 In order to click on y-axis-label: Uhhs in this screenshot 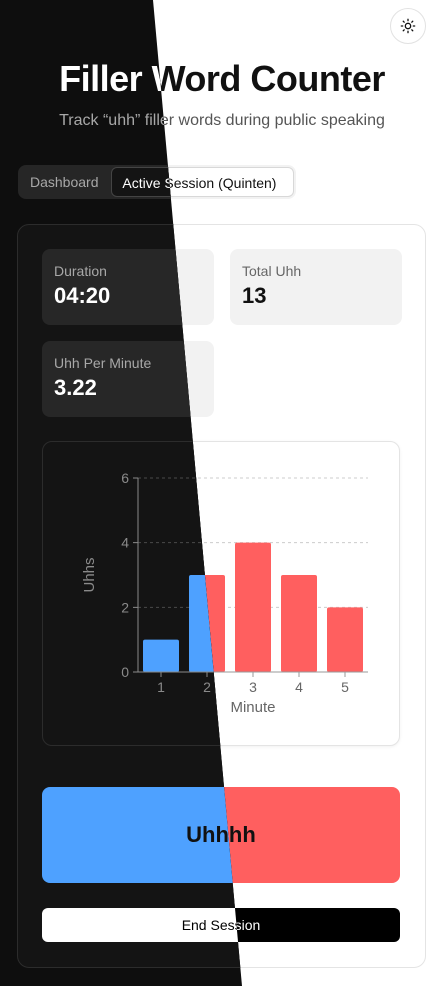, I will do `click(89, 574)`.